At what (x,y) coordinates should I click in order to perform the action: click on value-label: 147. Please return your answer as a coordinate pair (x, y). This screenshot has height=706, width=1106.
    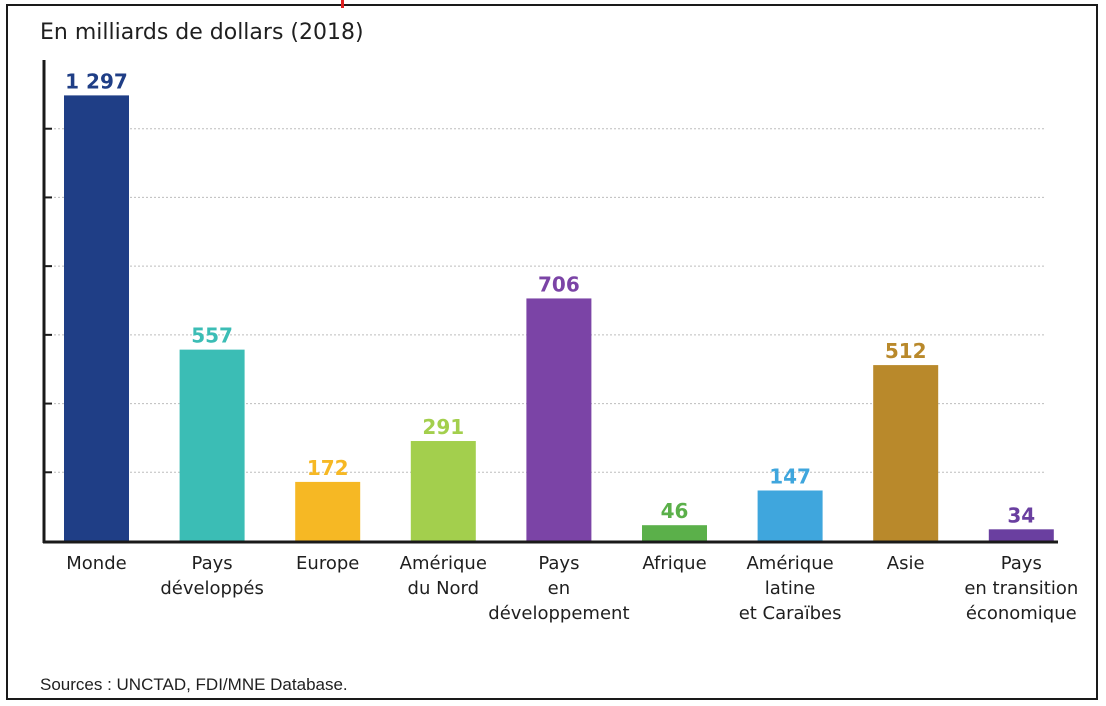
    Looking at the image, I should click on (790, 476).